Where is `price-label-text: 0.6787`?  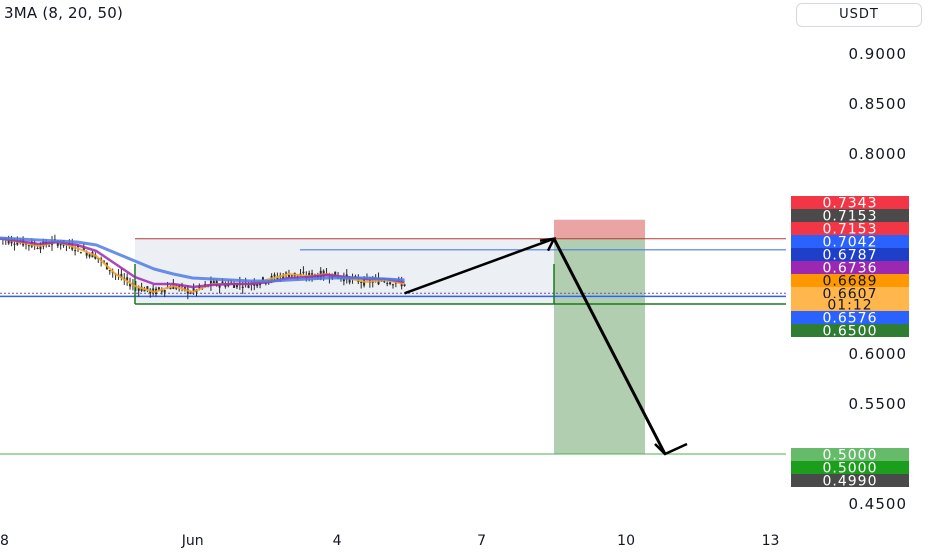 price-label-text: 0.6787 is located at coordinates (850, 256).